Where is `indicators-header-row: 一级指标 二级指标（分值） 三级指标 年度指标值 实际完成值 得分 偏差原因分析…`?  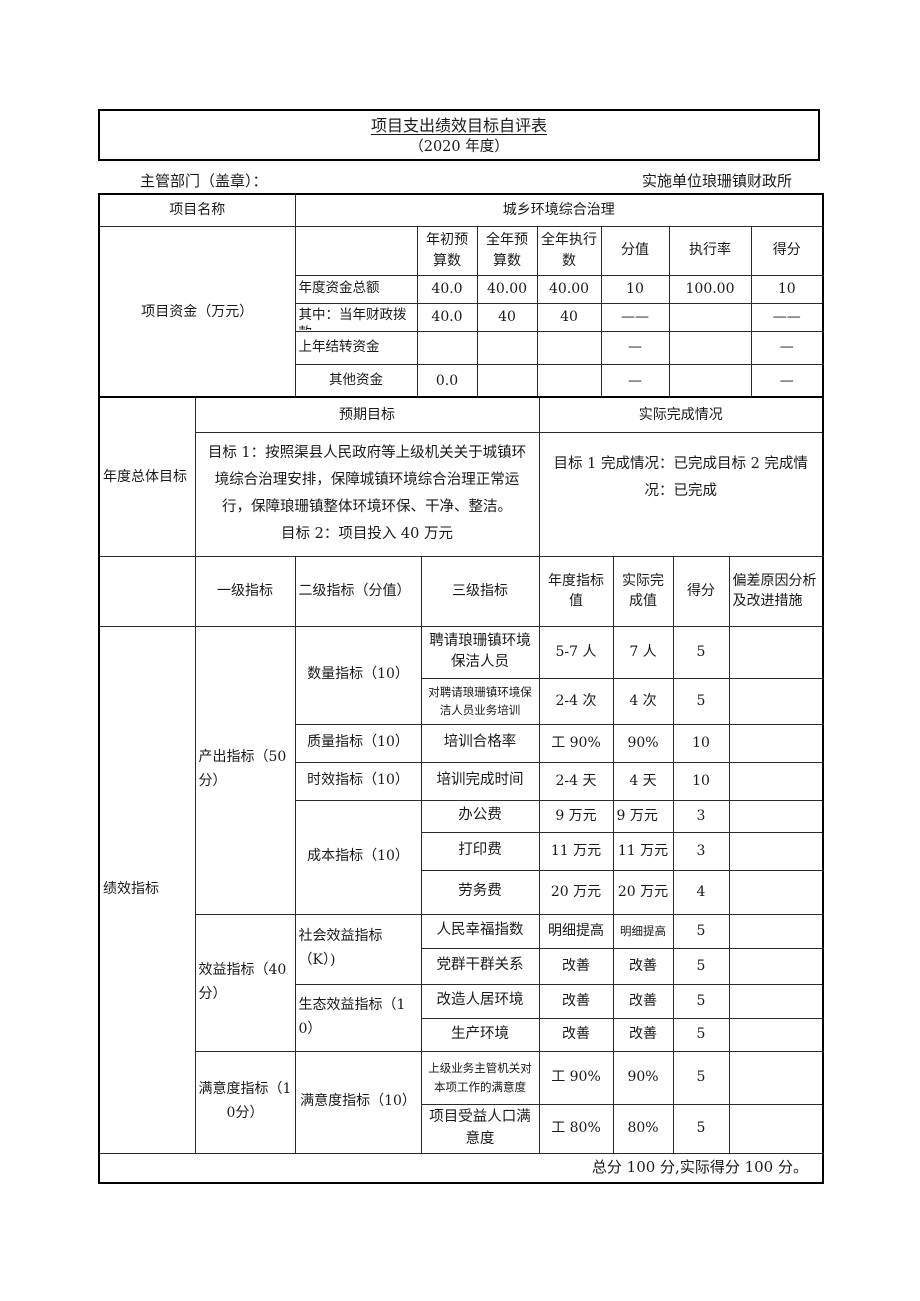
indicators-header-row: 一级指标 二级指标（分值） 三级指标 年度指标值 实际完成值 得分 偏差原因分析… is located at coordinates (461, 591).